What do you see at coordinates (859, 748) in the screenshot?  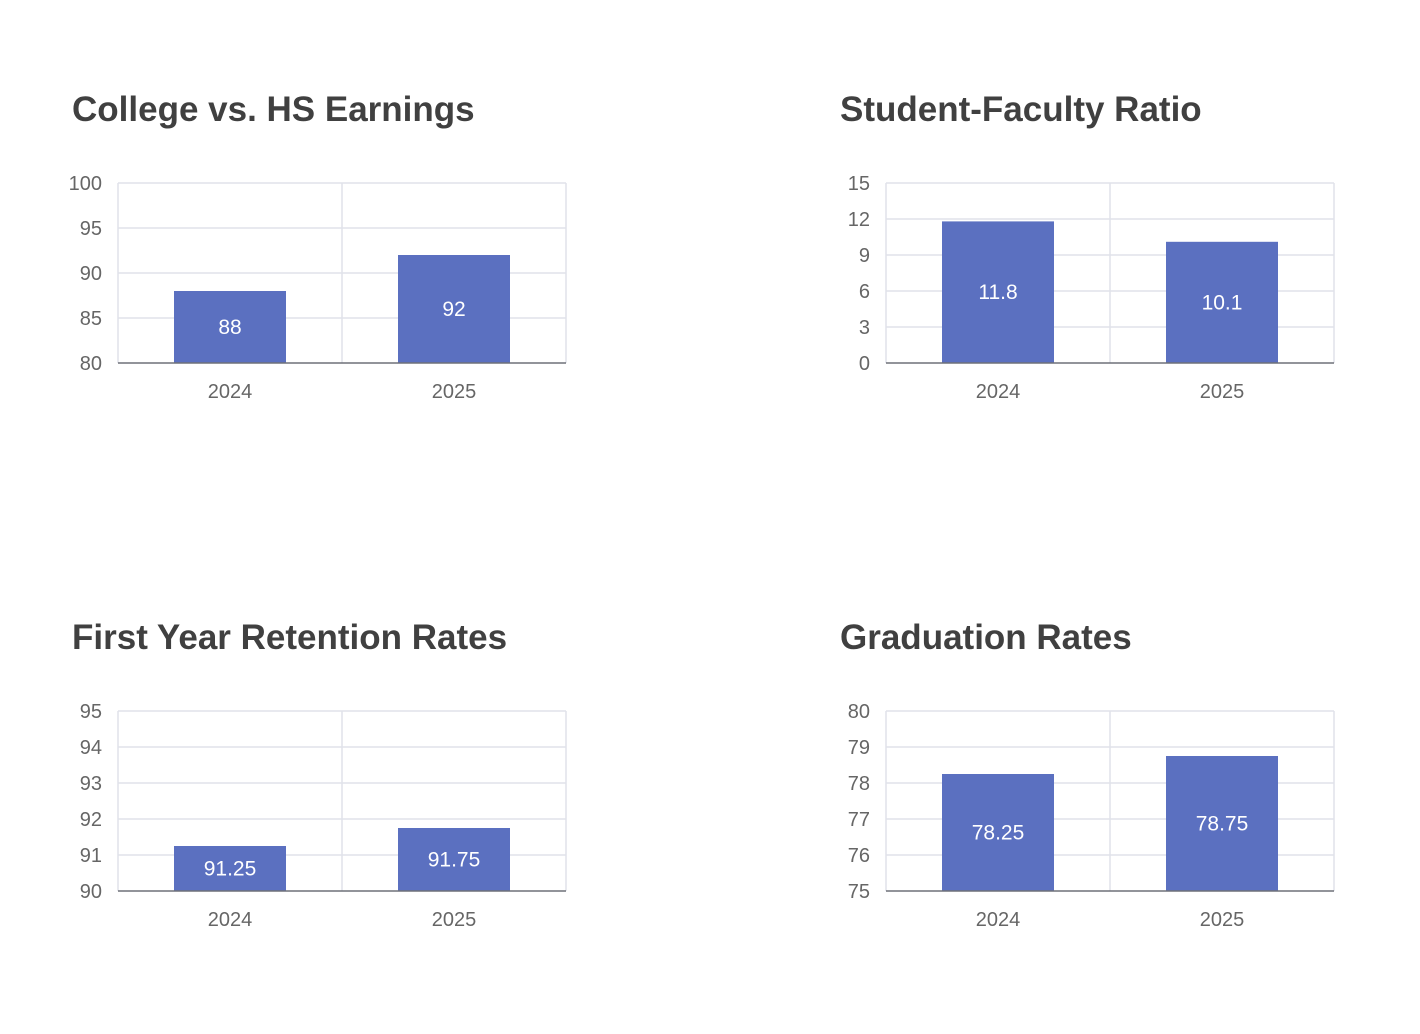 I see `y-tick-label: 79` at bounding box center [859, 748].